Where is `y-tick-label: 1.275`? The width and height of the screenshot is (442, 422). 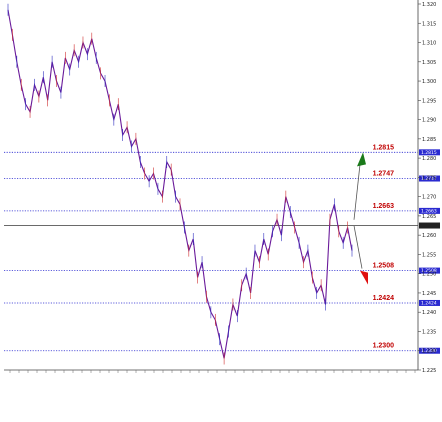
y-tick-label: 1.275 is located at coordinates (429, 178).